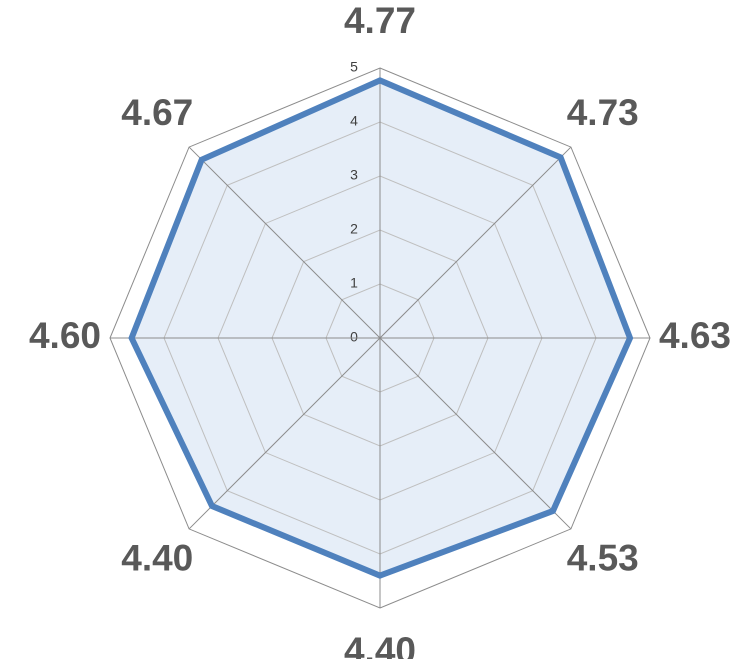 The width and height of the screenshot is (756, 659). Describe the element at coordinates (354, 67) in the screenshot. I see `r-tick-label: 5` at that location.